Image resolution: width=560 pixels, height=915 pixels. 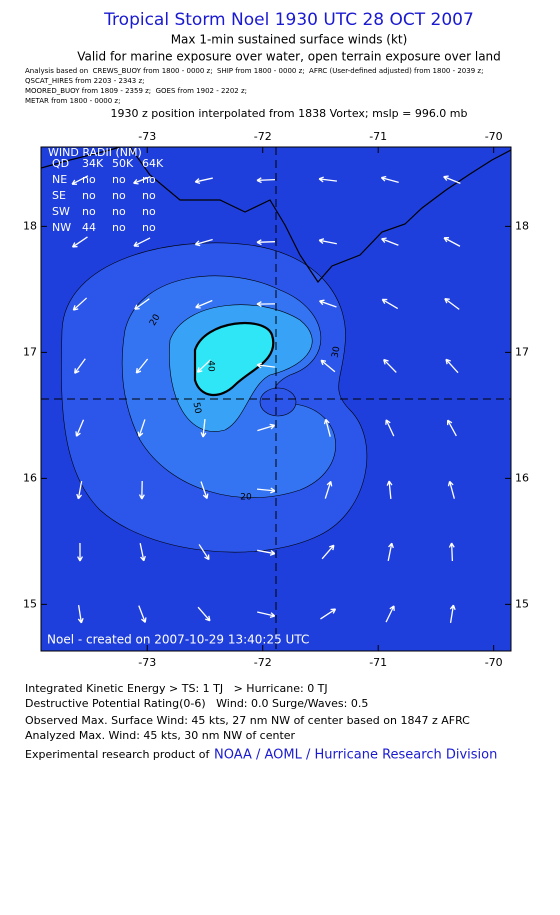 What do you see at coordinates (72, 101) in the screenshot?
I see `source-line: METAR from 1800 - 0000 z;` at bounding box center [72, 101].